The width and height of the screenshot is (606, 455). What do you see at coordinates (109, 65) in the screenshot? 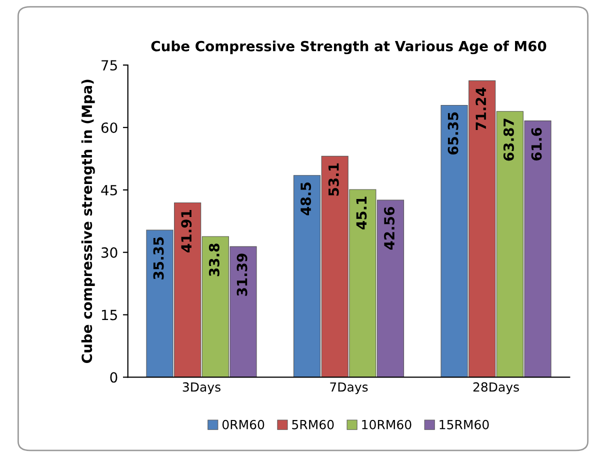
I see `y-tick-label: 75` at bounding box center [109, 65].